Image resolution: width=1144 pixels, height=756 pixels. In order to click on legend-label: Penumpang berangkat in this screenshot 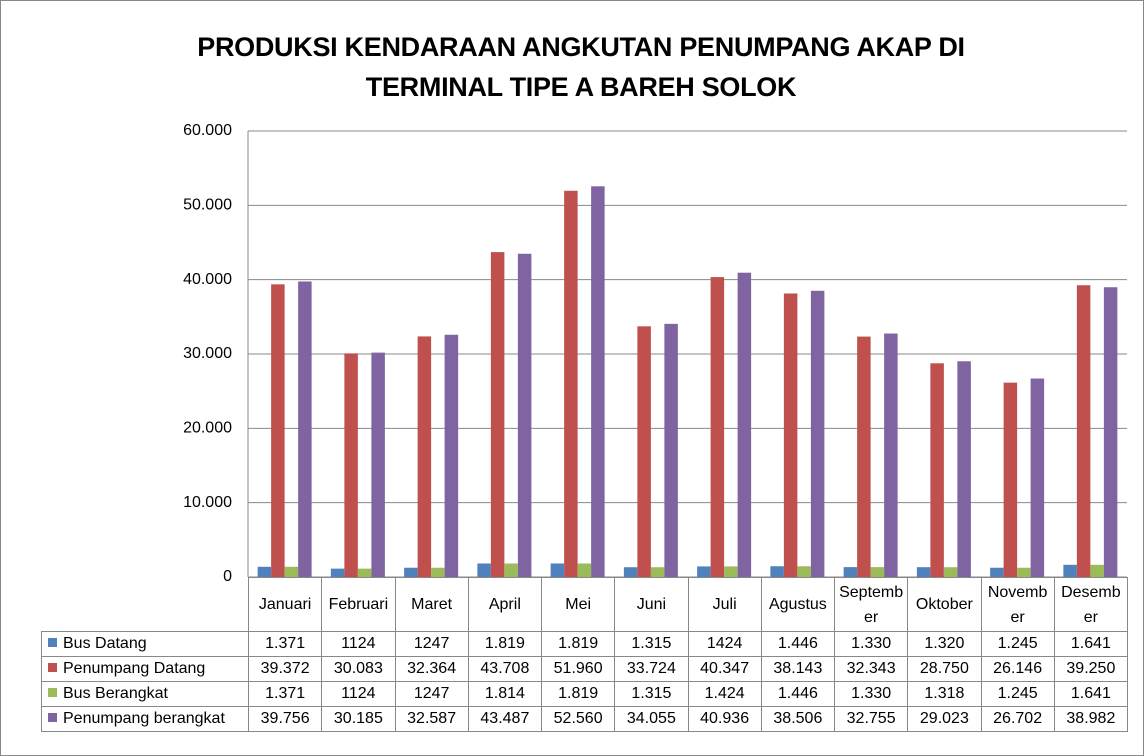, I will do `click(144, 718)`.